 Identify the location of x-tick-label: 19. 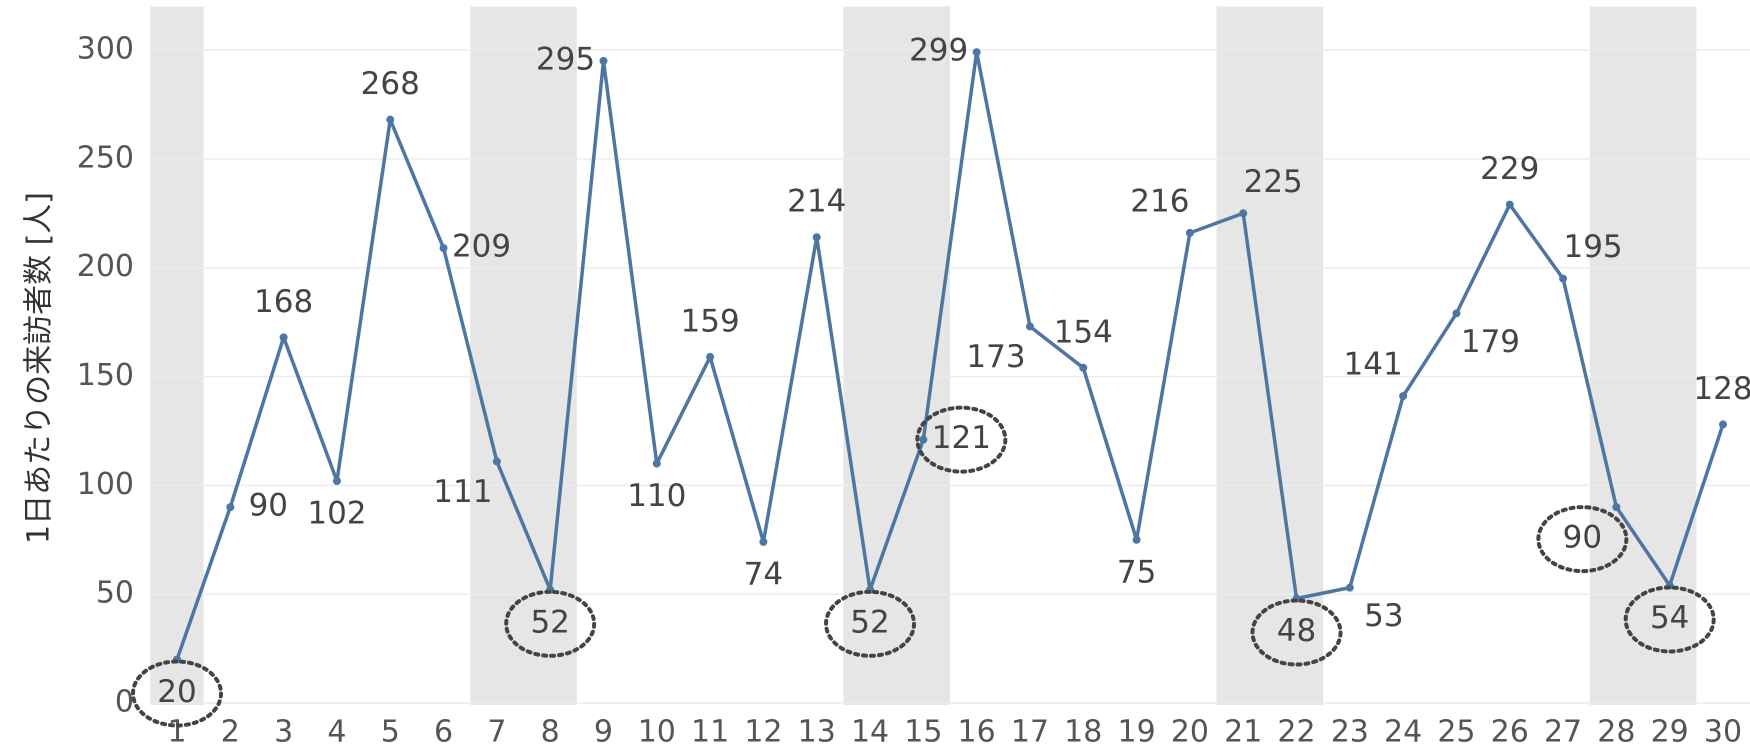
(1136, 732).